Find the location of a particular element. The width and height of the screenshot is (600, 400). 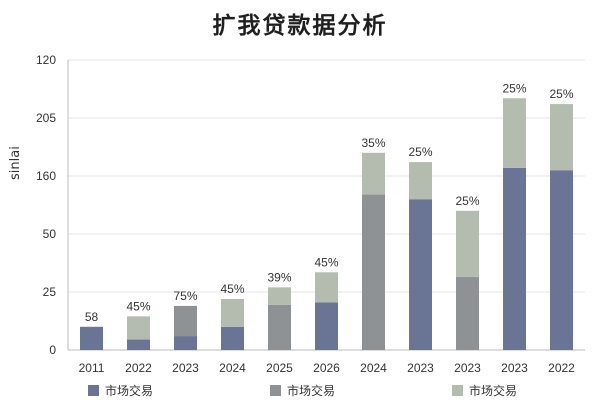

x-tick-label: 2026 is located at coordinates (326, 368).